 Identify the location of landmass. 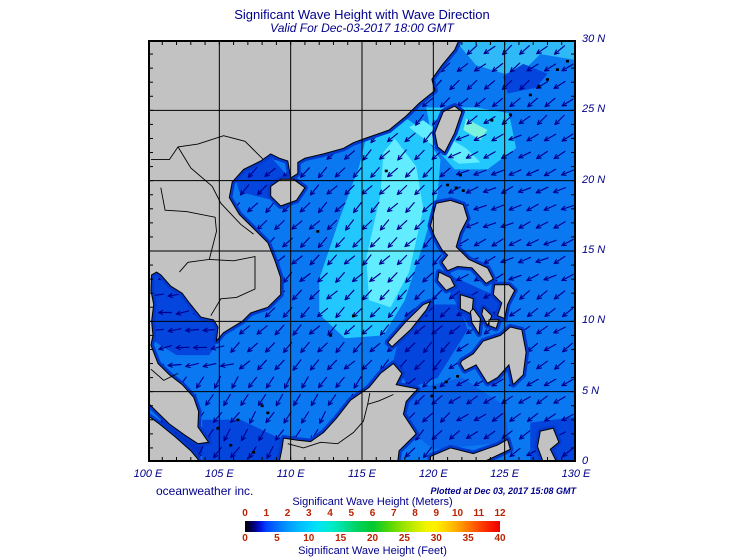
(409, 324).